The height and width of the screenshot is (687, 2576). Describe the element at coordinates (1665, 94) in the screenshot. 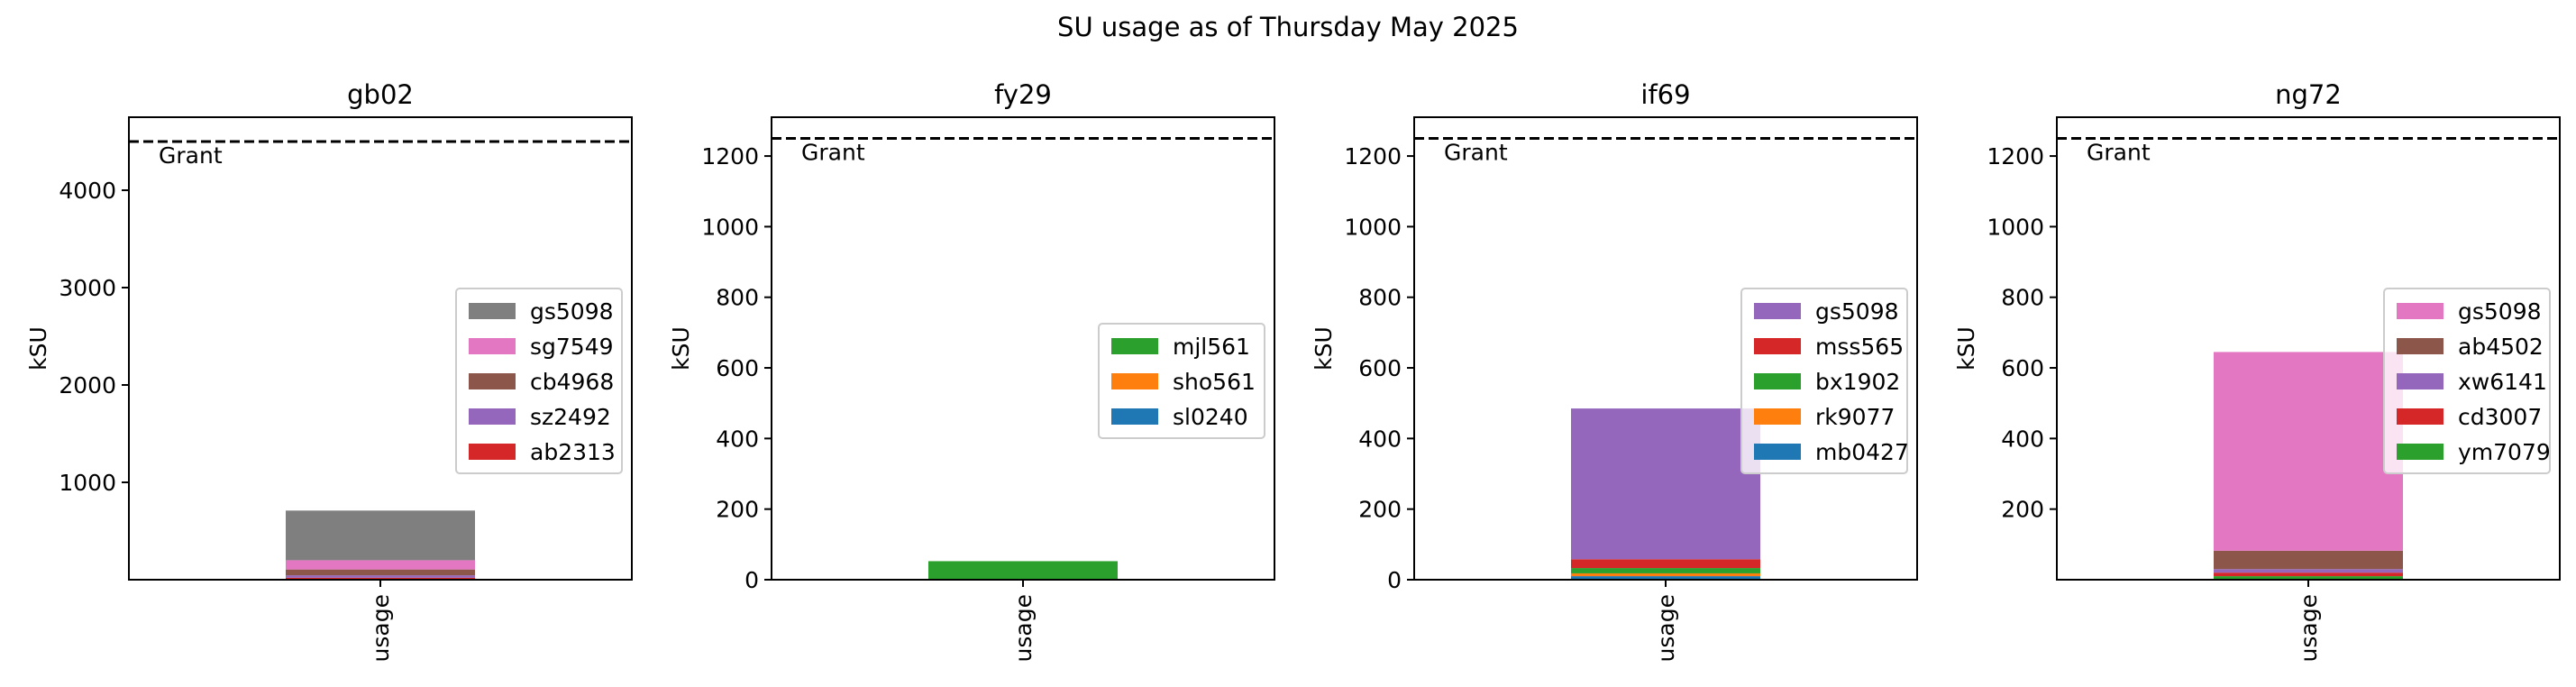

I see `panel-title: if69` at that location.